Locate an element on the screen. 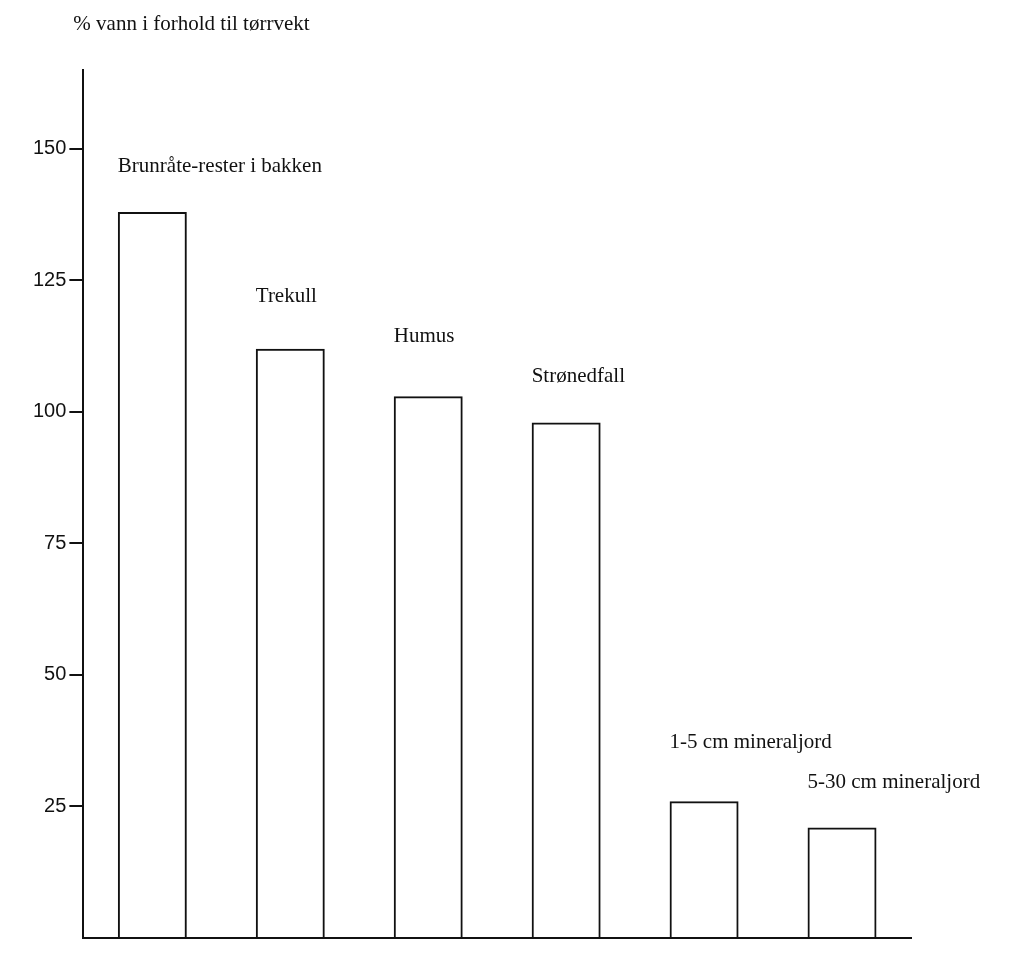  y-tick-label: 150 is located at coordinates (49, 147).